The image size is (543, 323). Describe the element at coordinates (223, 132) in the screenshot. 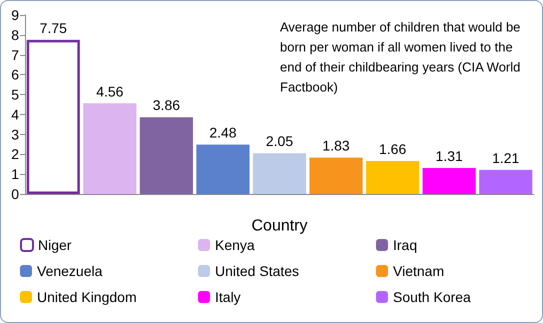

I see `data-label: 2.48` at that location.